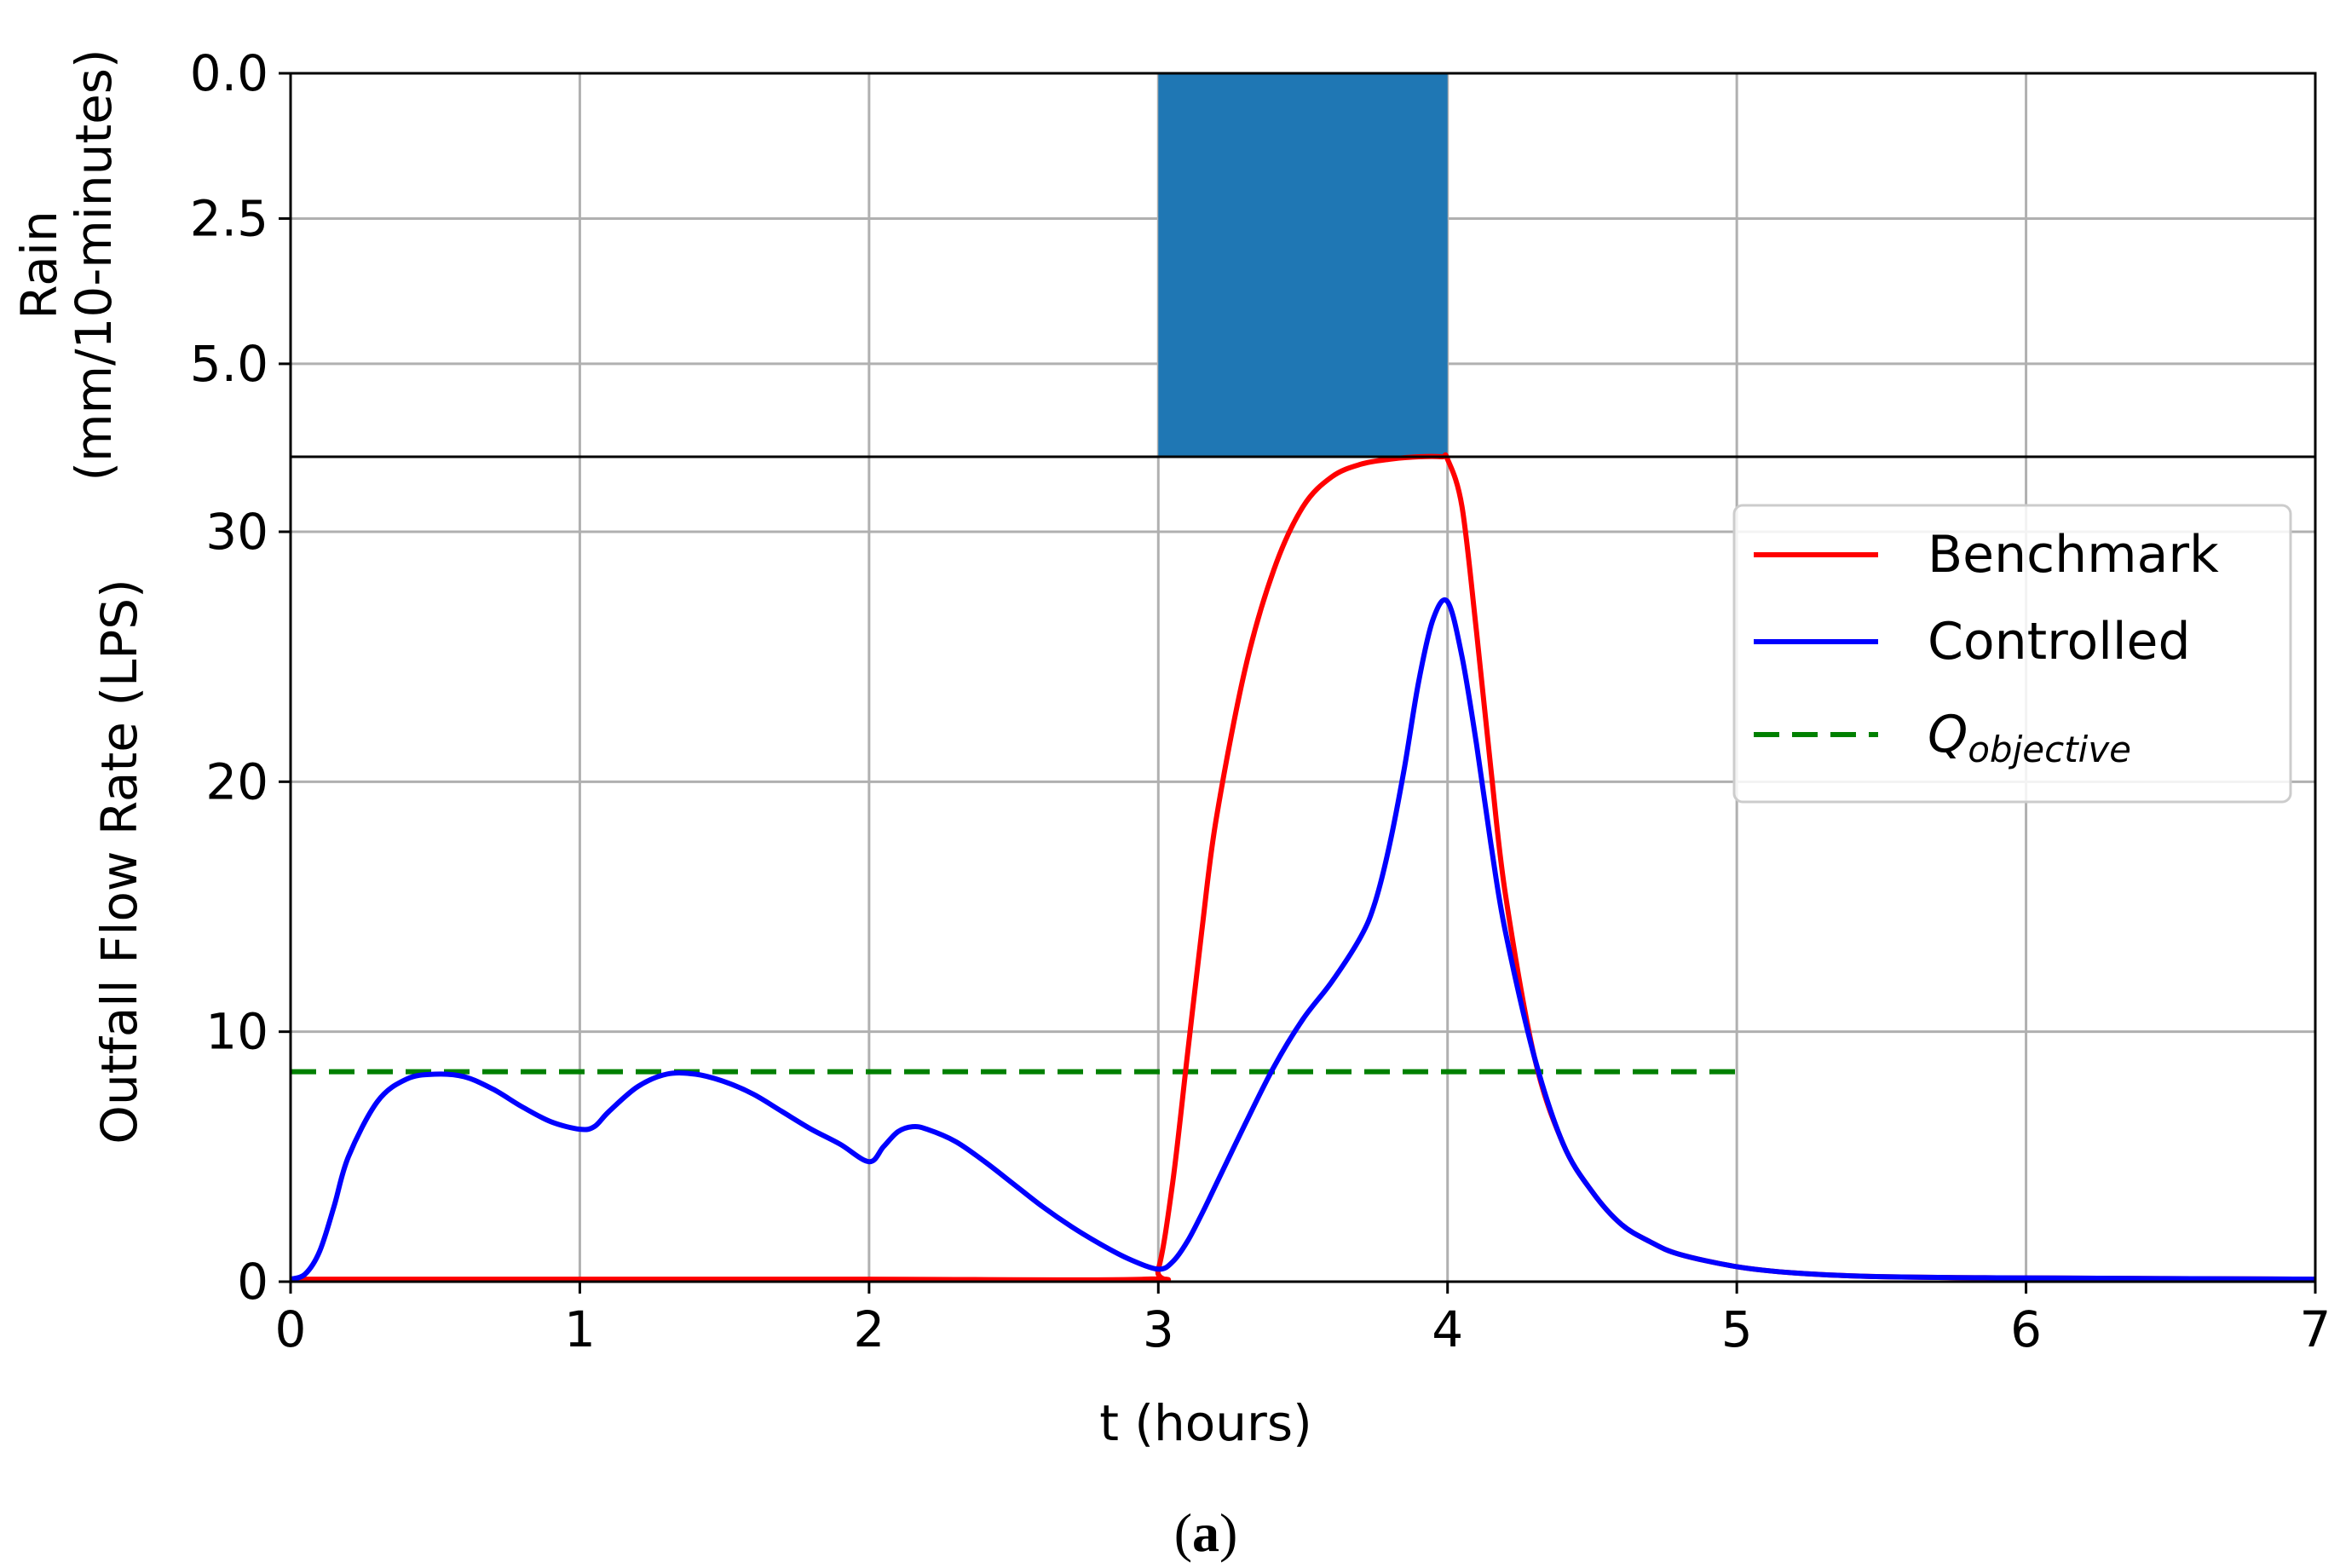 This screenshot has width=2340, height=1568. I want to click on rain-ytick-label-0: 0.0, so click(229, 73).